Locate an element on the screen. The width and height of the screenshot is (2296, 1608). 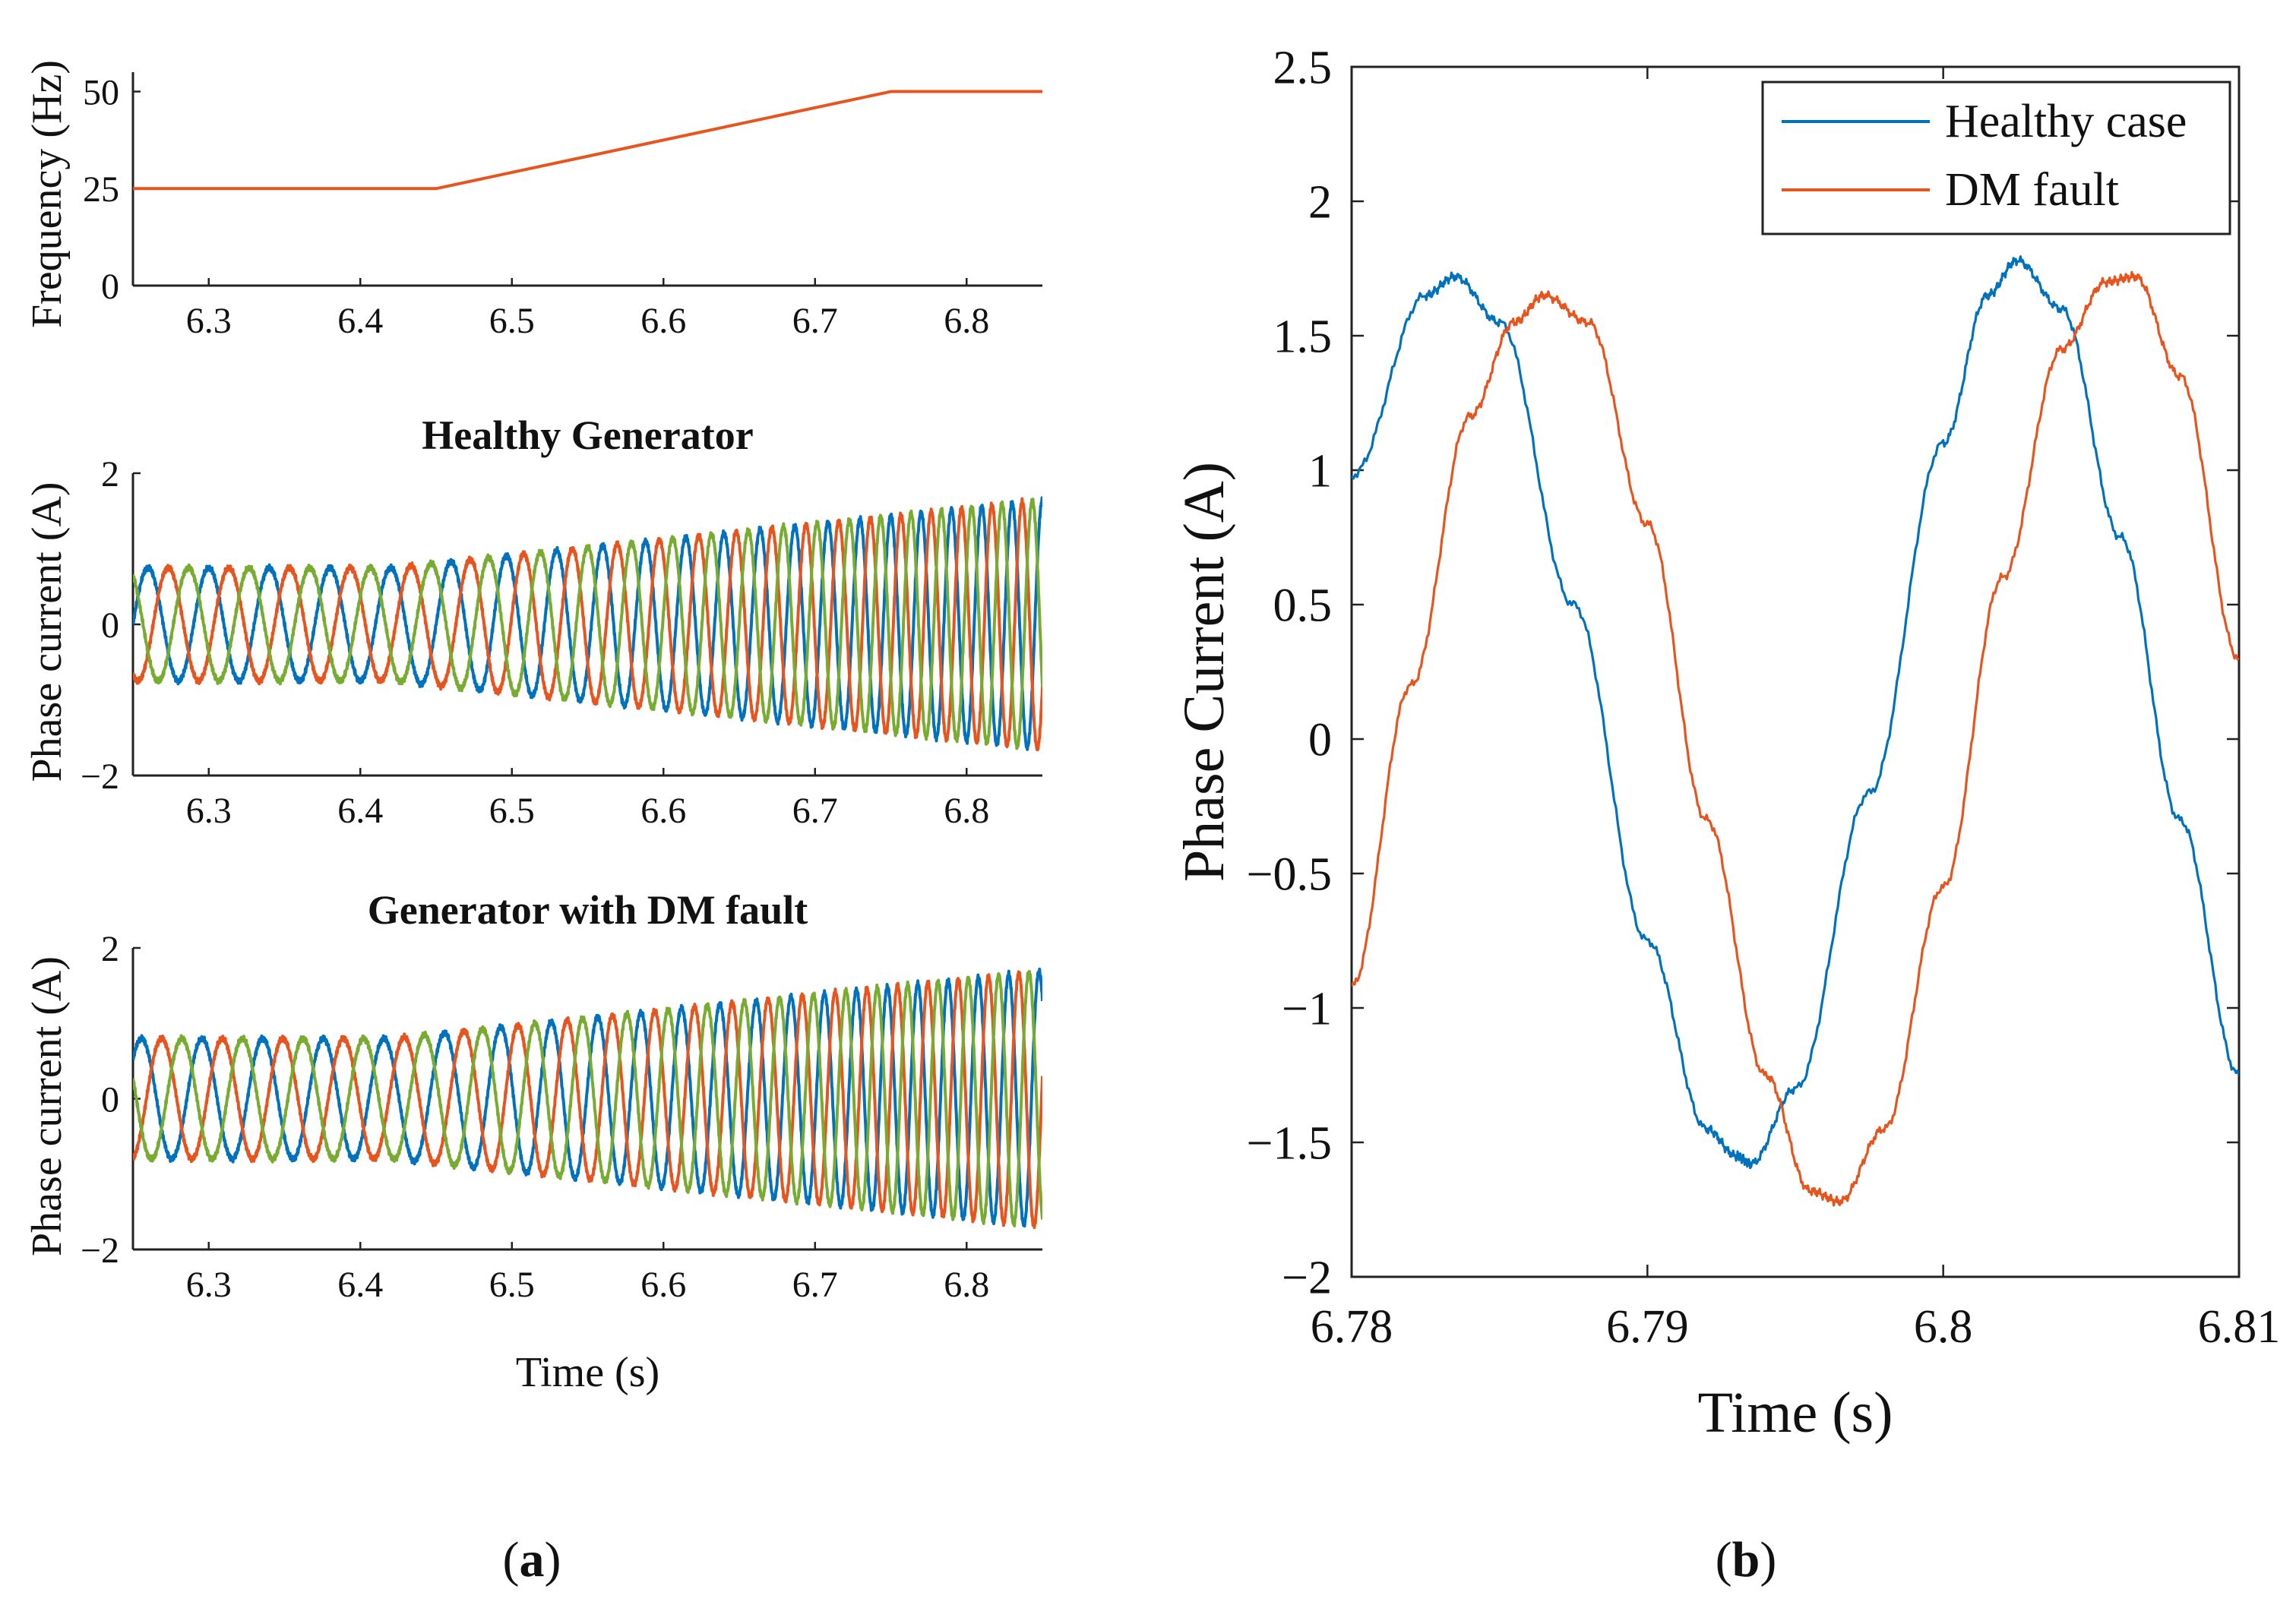
x-tick-label: 6.81 is located at coordinates (2239, 1327).